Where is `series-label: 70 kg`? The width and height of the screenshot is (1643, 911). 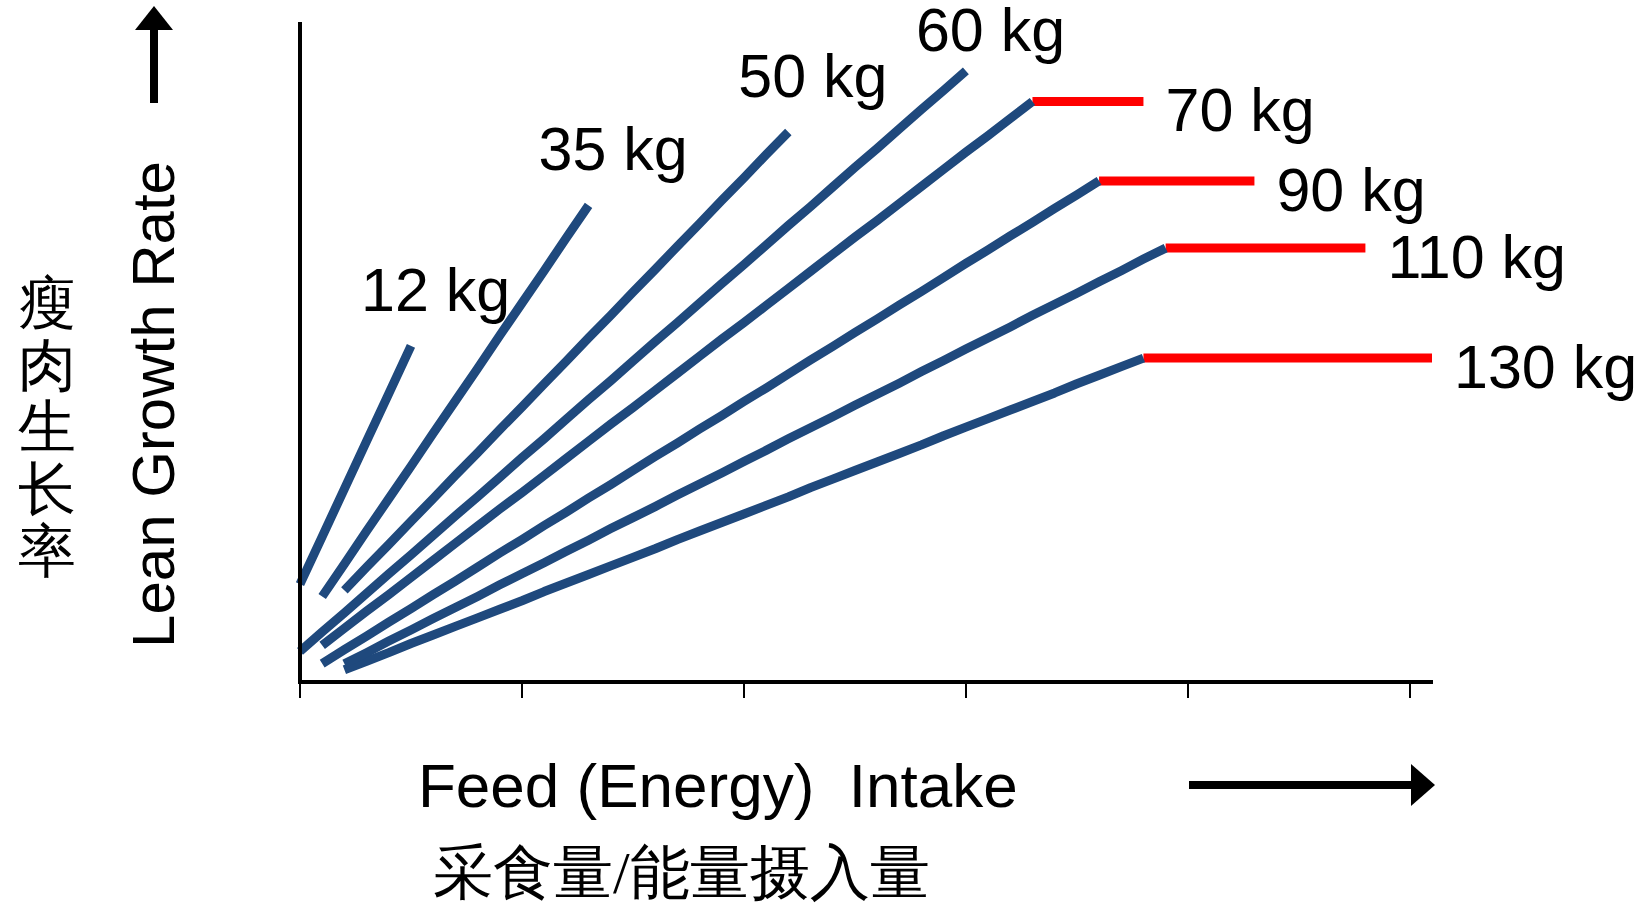
series-label: 70 kg is located at coordinates (1240, 110).